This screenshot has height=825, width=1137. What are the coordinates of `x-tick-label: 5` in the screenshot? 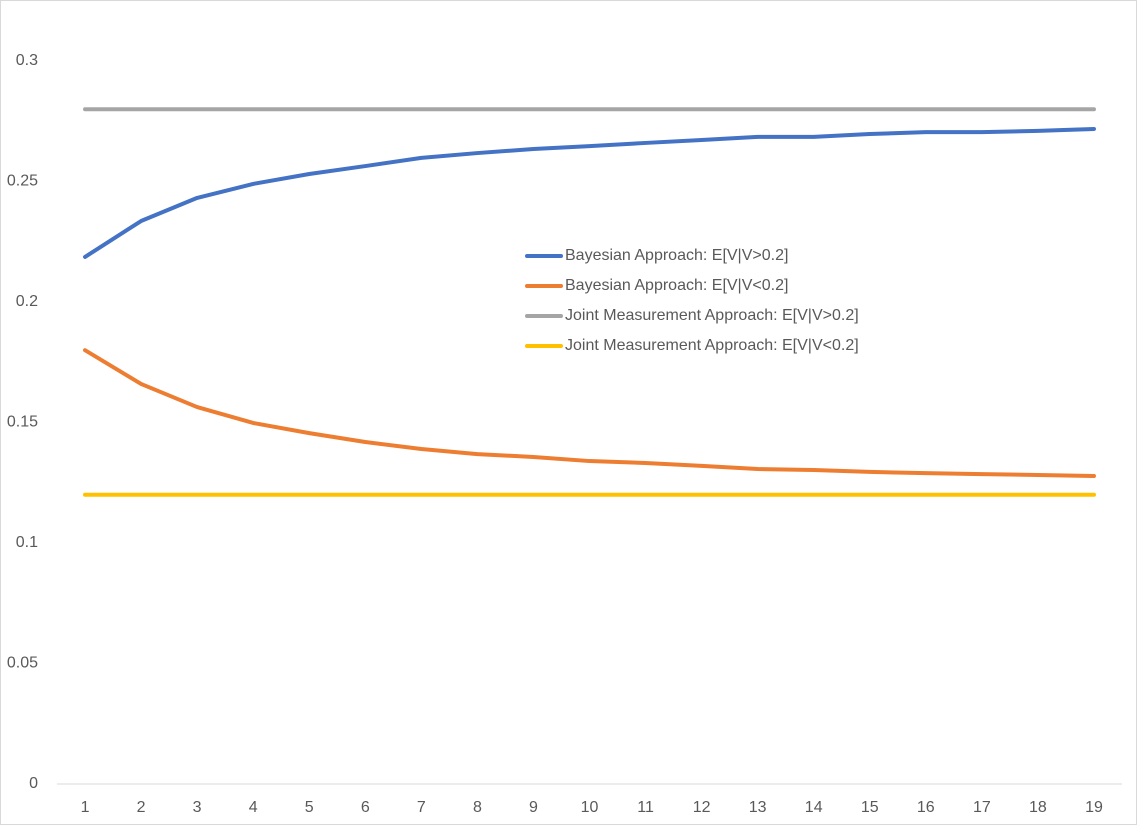 It's located at (309, 807).